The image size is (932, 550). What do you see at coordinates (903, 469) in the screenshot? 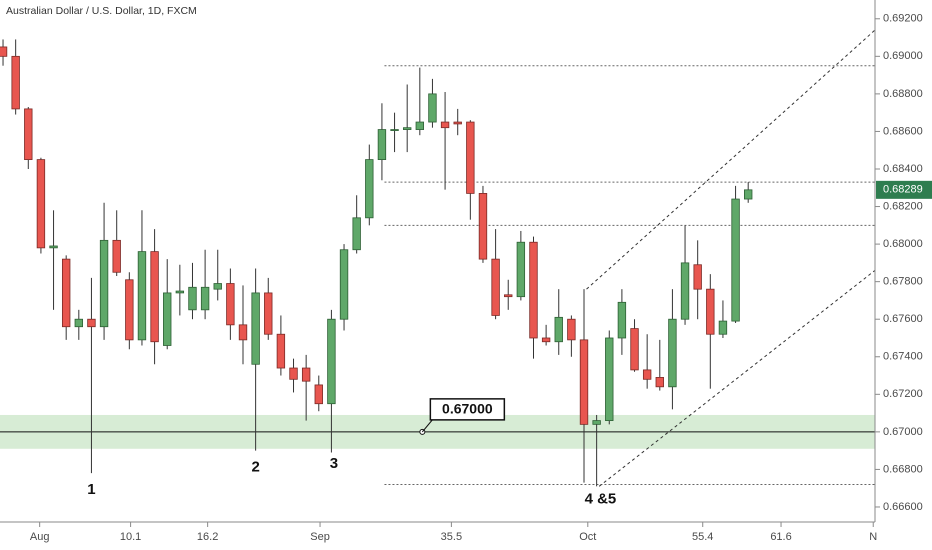
I see `y-tick-label: 0.66800` at bounding box center [903, 469].